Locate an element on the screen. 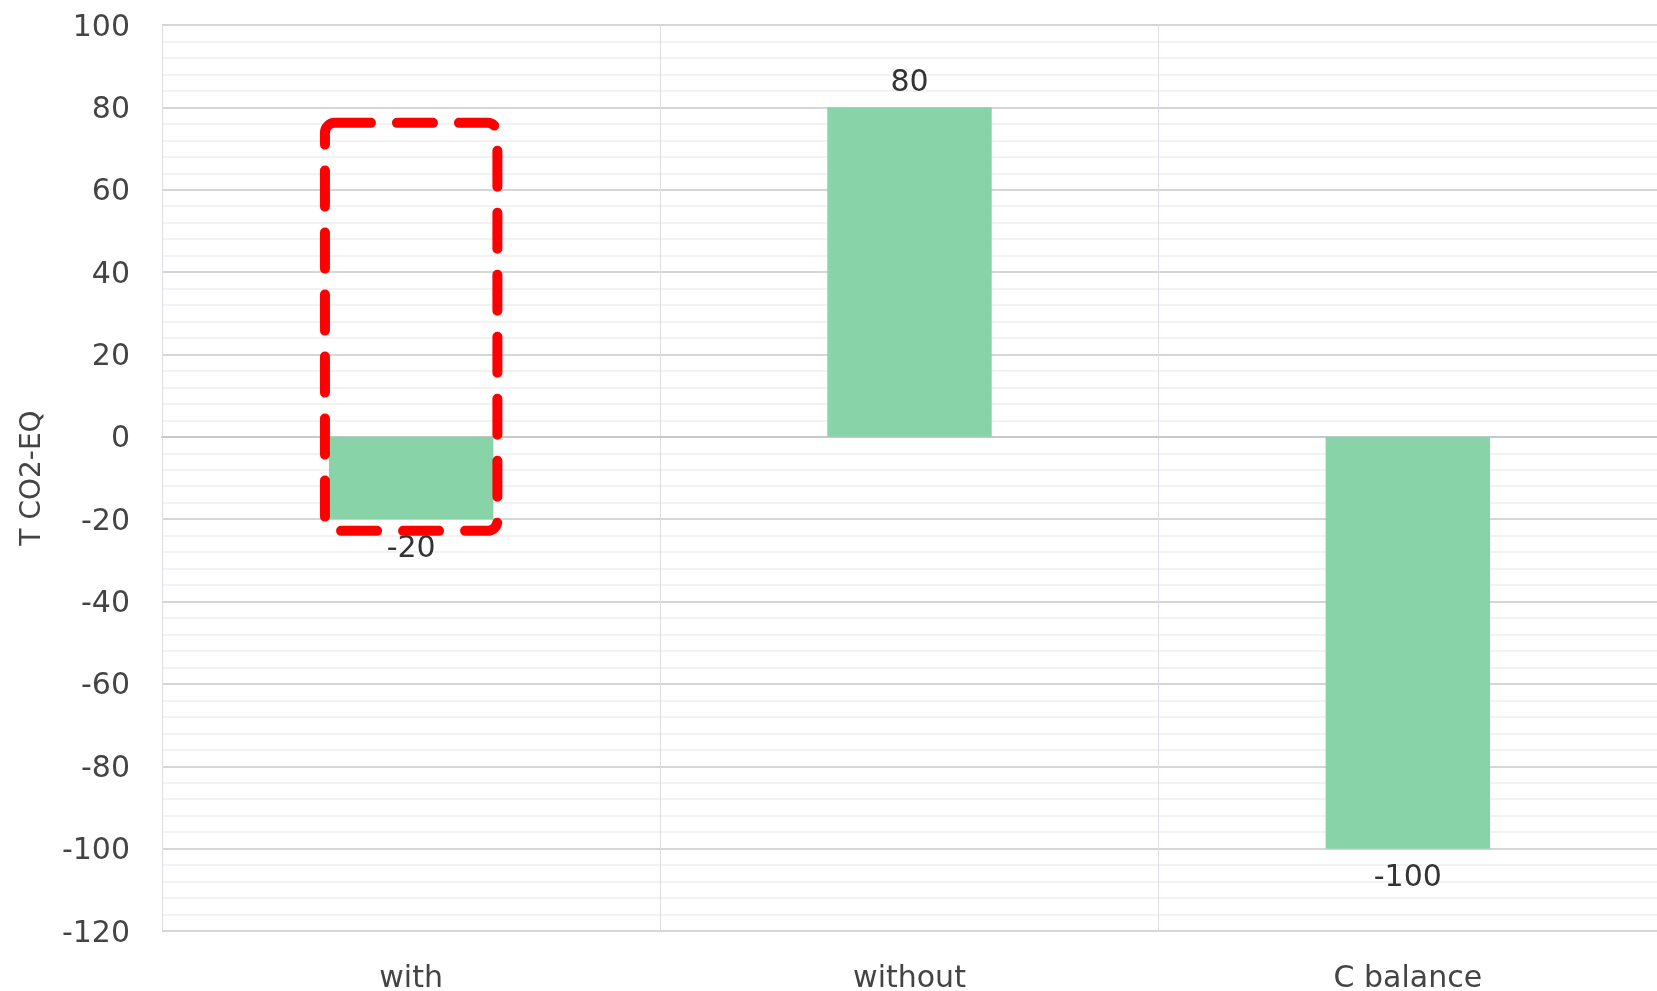  y-tick-label: -20 is located at coordinates (105, 519).